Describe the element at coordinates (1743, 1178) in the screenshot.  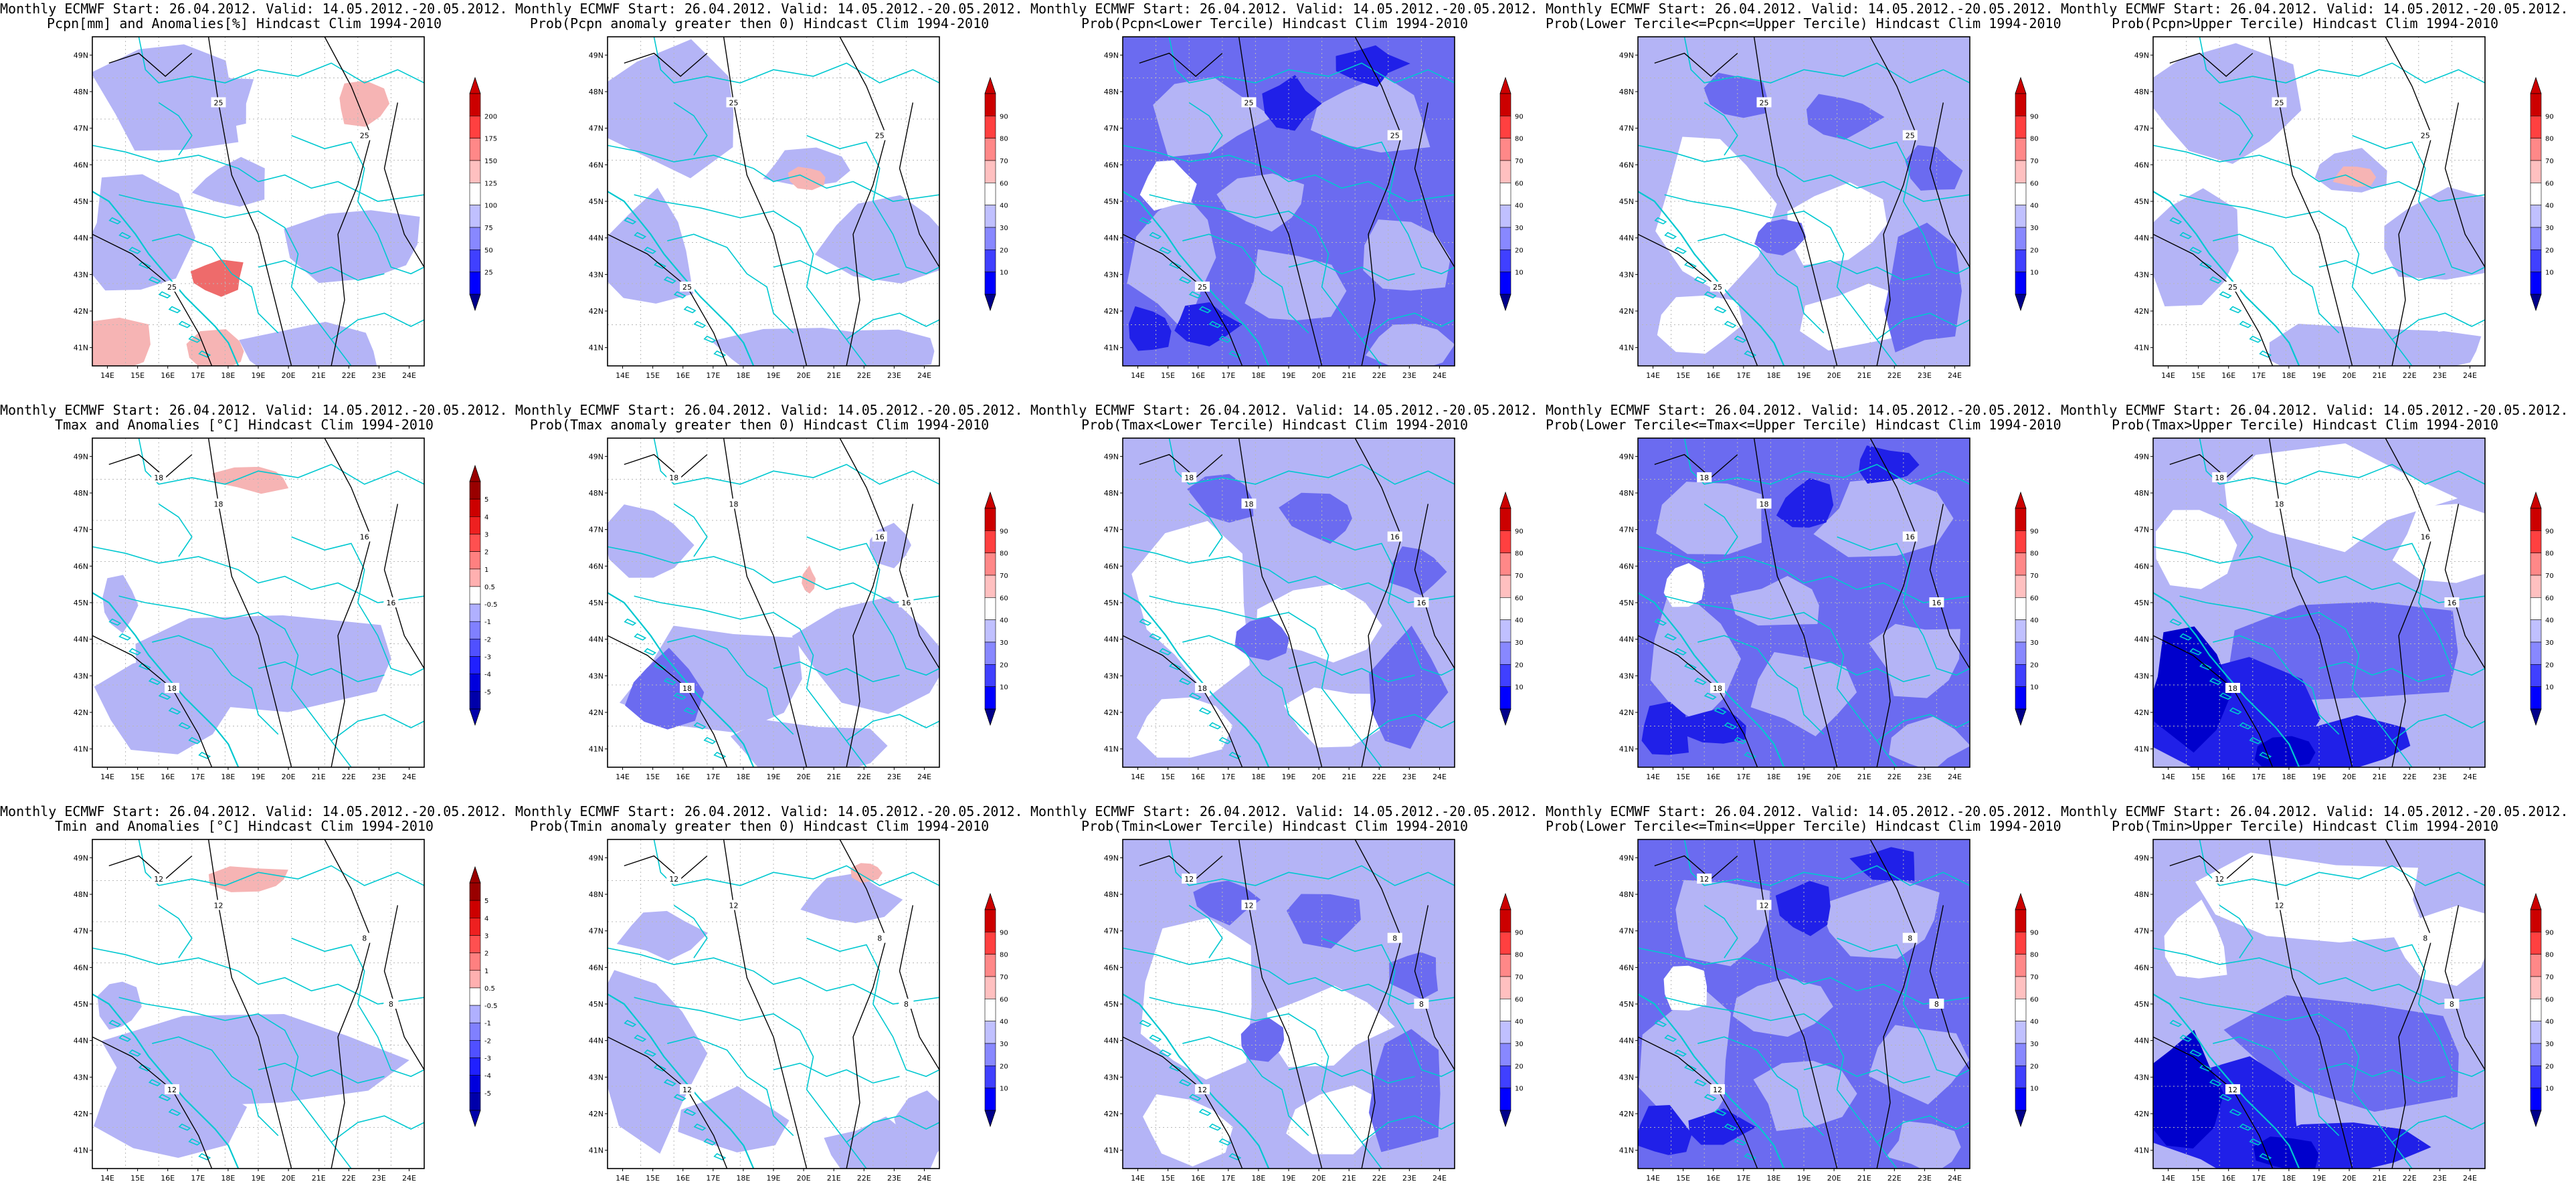
I see `longitude-label: 17E` at that location.